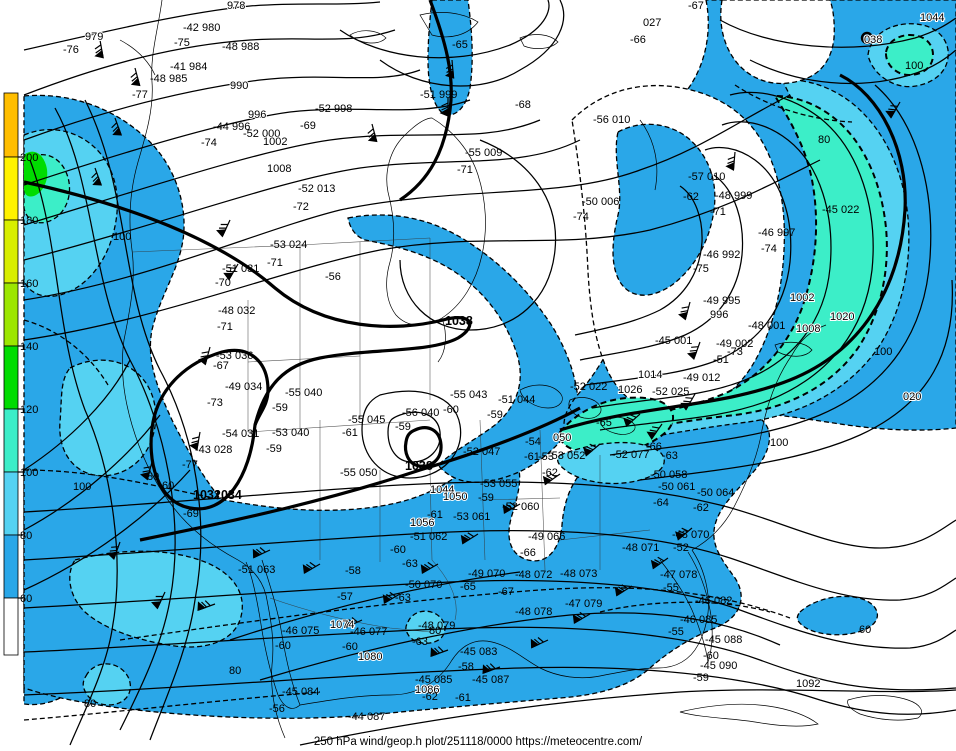 The image size is (956, 751). What do you see at coordinates (506, 592) in the screenshot?
I see `station-value: -67` at bounding box center [506, 592].